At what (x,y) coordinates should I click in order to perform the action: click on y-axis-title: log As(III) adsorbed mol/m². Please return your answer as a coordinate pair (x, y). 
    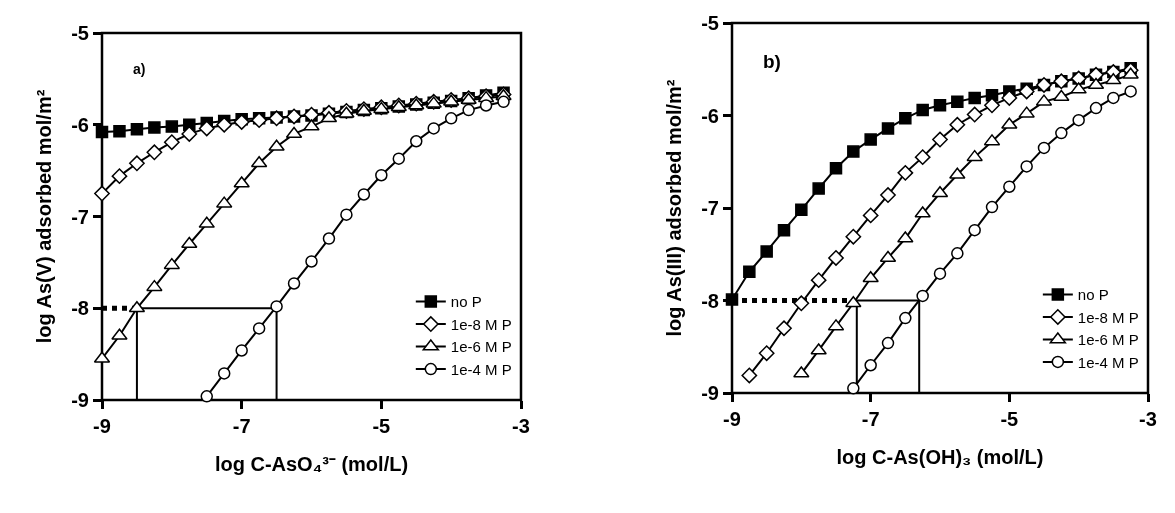
    Looking at the image, I should click on (673, 208).